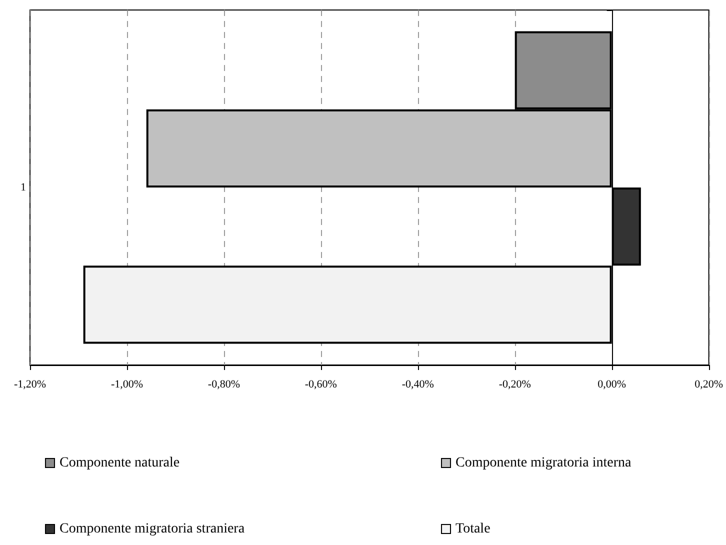  What do you see at coordinates (418, 384) in the screenshot?
I see `x-tick-label: -0,40%` at bounding box center [418, 384].